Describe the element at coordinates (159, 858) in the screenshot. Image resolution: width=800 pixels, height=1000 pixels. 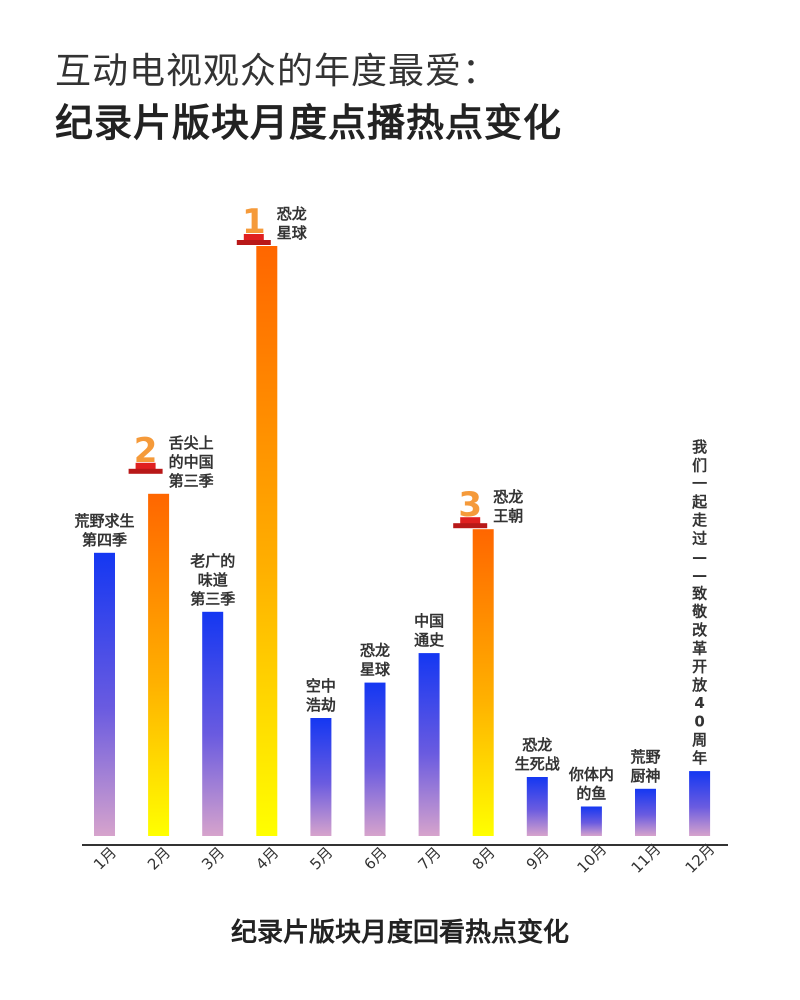
I see `tick-label-2: 2月` at that location.